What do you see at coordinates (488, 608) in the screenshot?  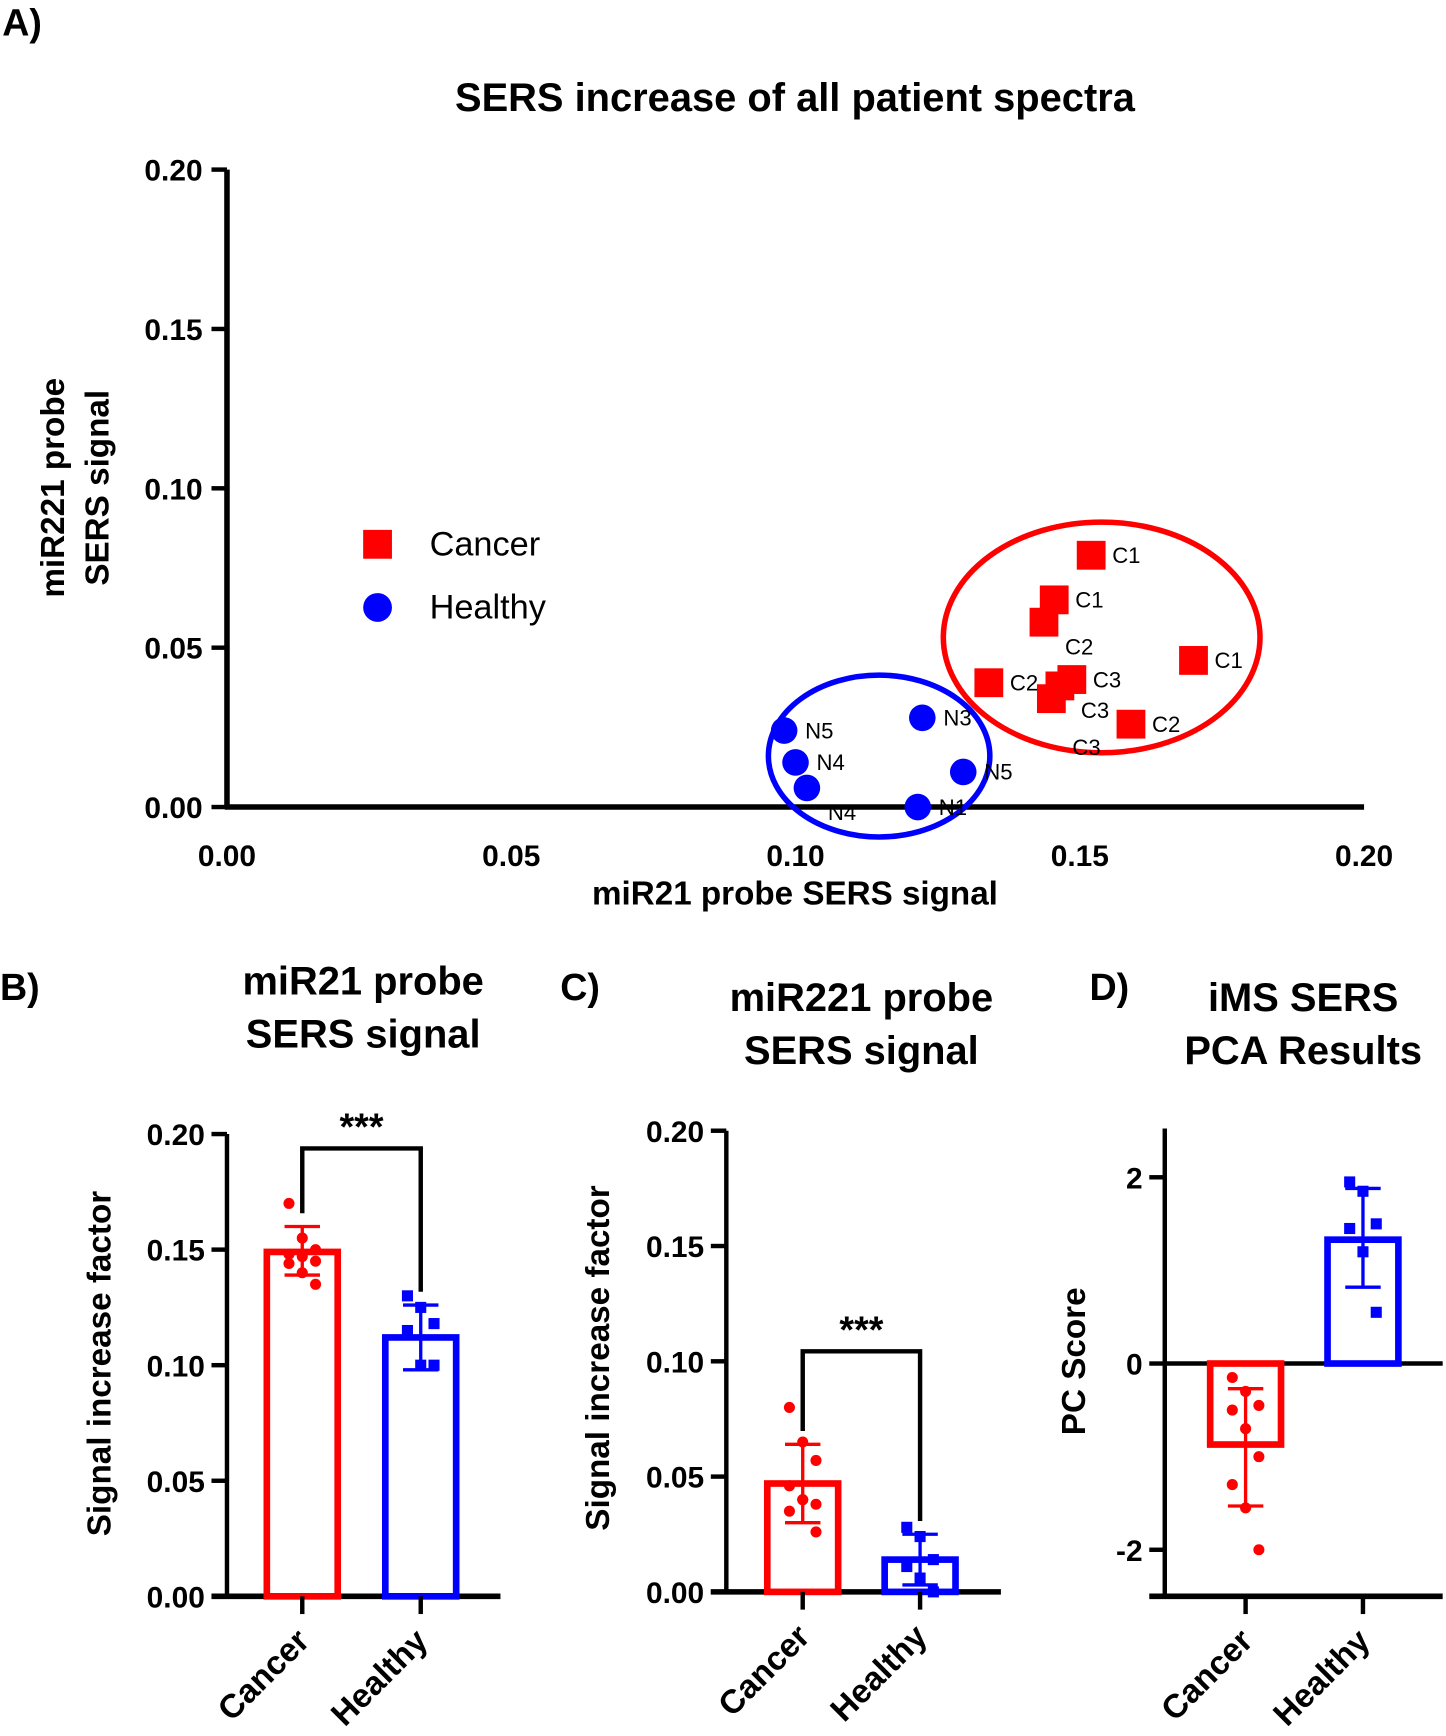 I see `legend-healthy-label: Healthy` at bounding box center [488, 608].